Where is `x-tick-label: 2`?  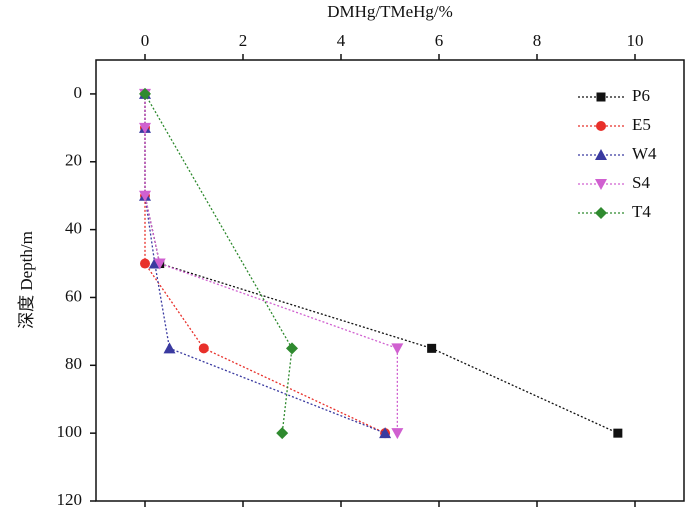
x-tick-label: 2 is located at coordinates (243, 40).